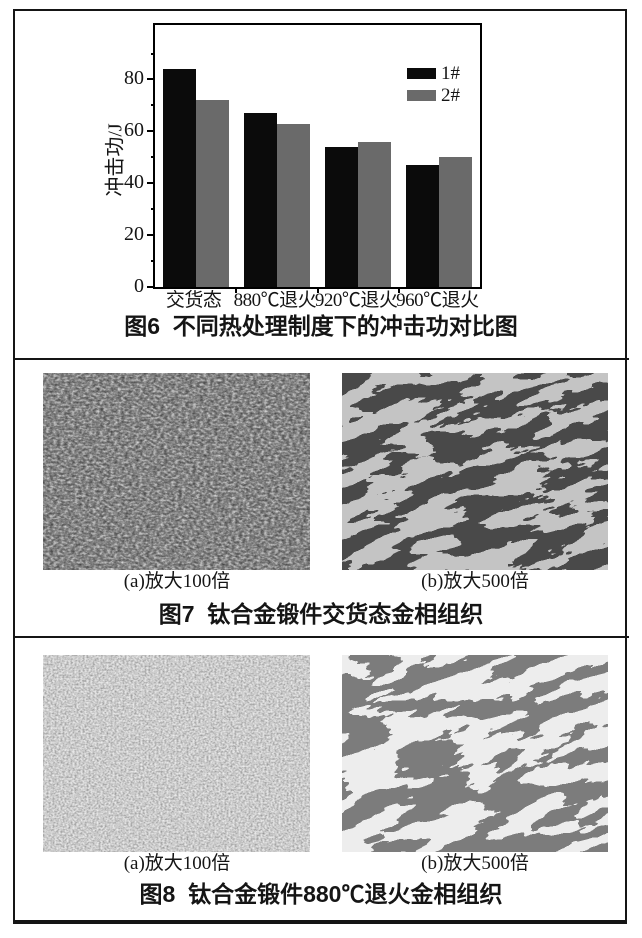 The image size is (642, 938). Describe the element at coordinates (356, 300) in the screenshot. I see `x-tick-label: 920℃退火` at that location.